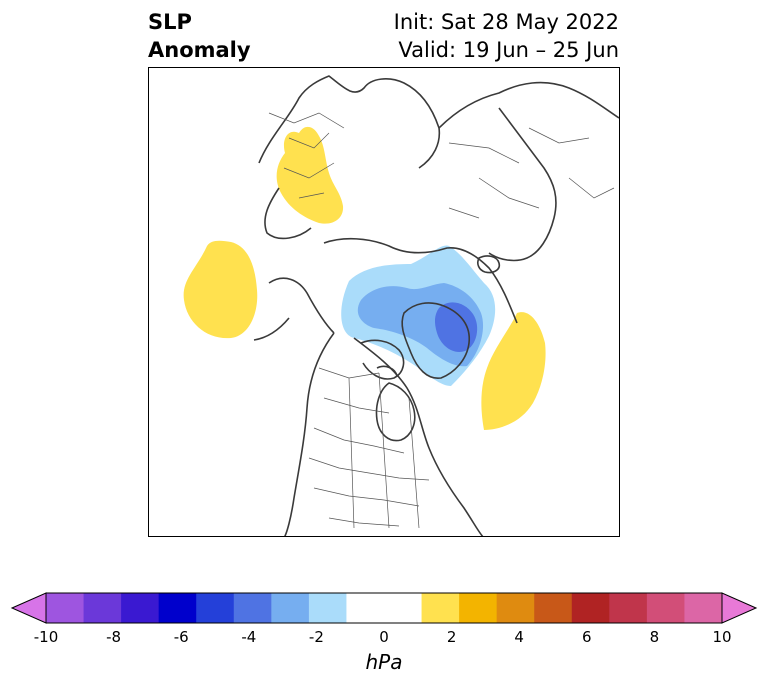 The width and height of the screenshot is (768, 686). I want to click on coastline-hudson-bay, so click(395, 412).